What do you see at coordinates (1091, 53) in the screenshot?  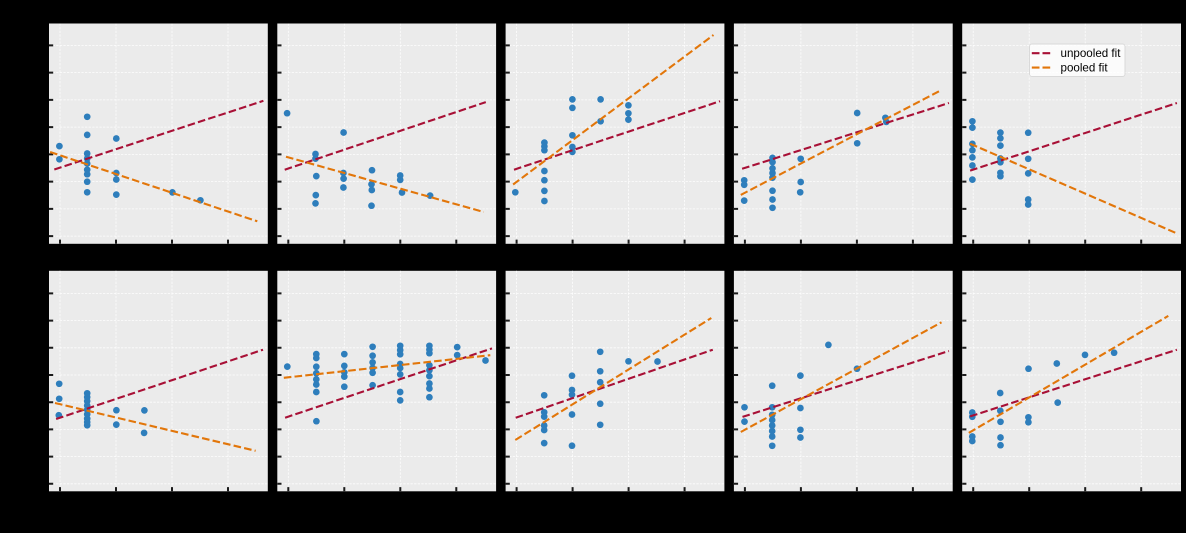 I see `svg-text: unpooled fit` at bounding box center [1091, 53].